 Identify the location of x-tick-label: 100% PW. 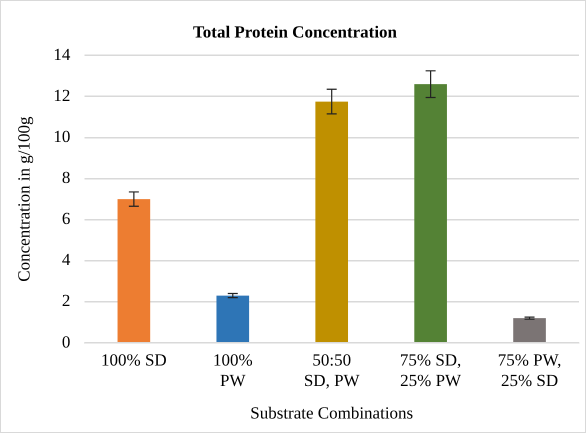
(232, 370).